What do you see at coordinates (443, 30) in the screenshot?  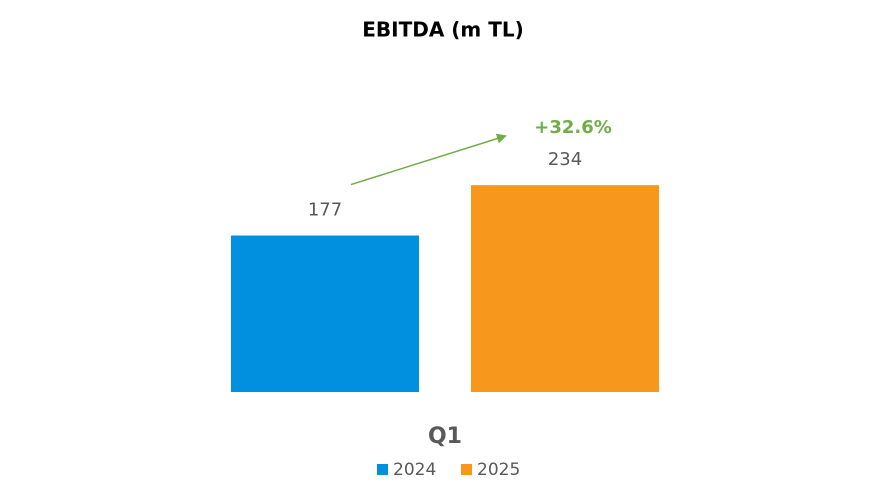 I see `chart-title: EBITDA (m TL)` at bounding box center [443, 30].